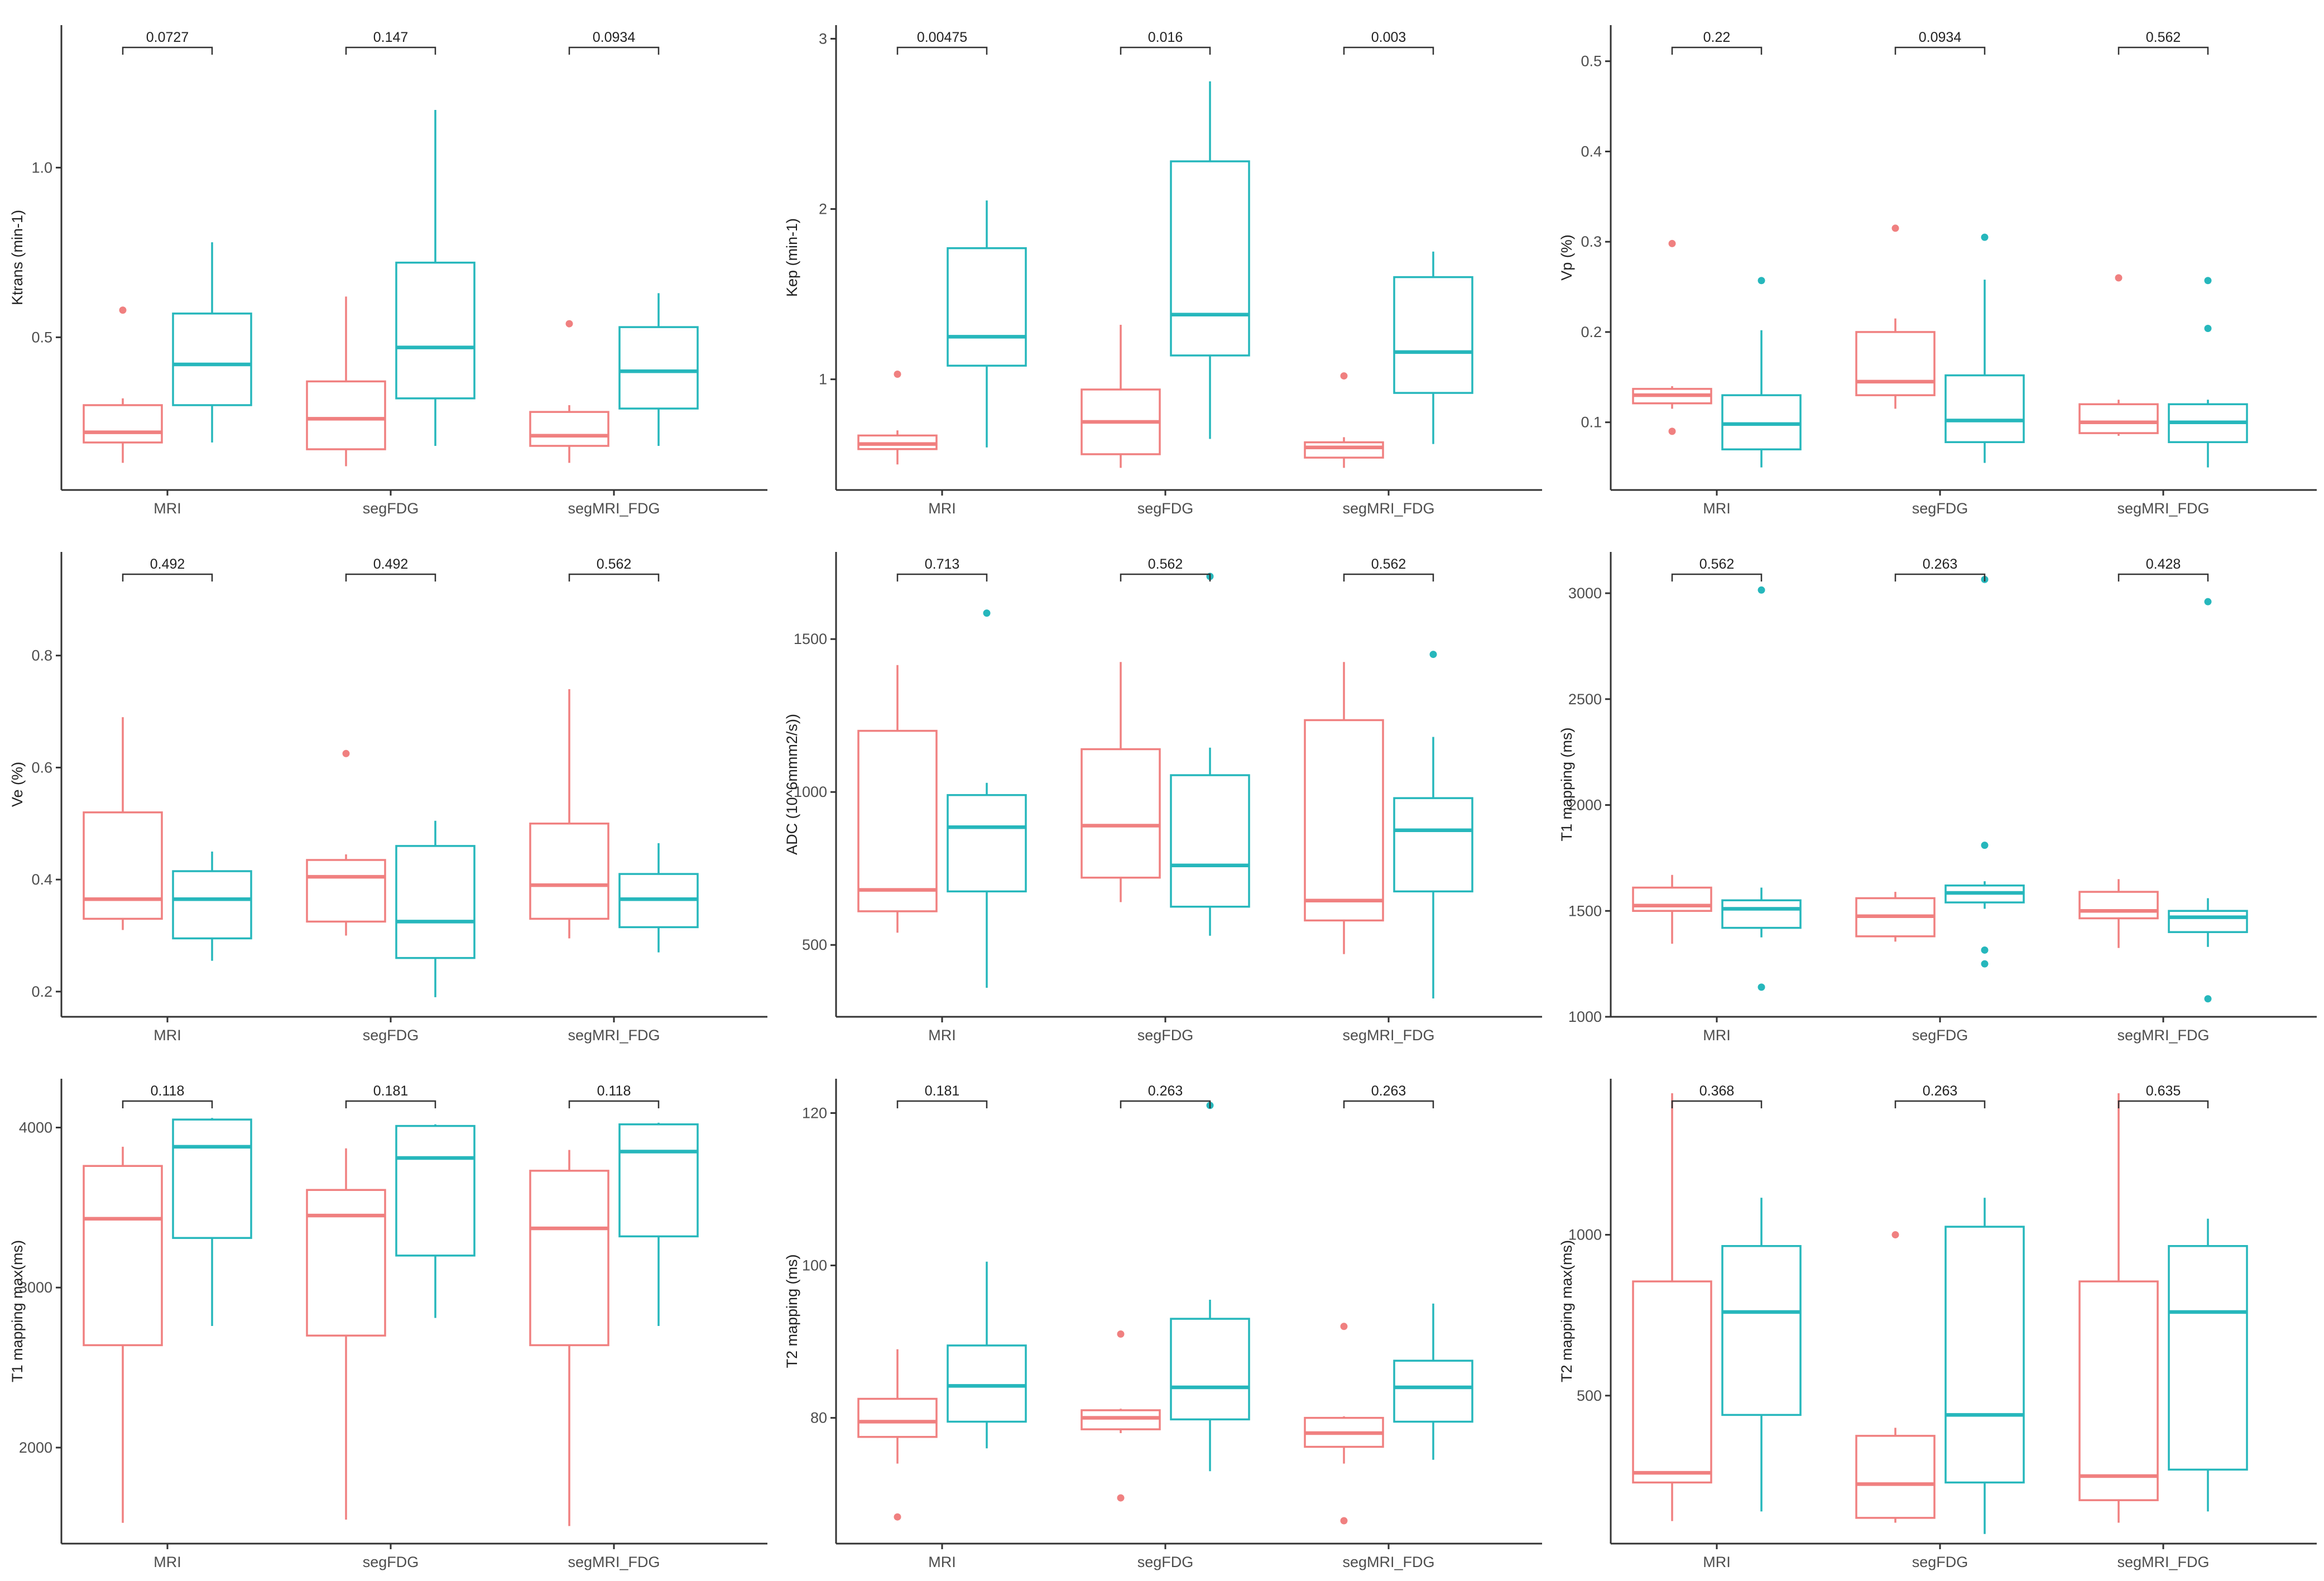  What do you see at coordinates (391, 37) in the screenshot?
I see `p-value-label: 0.147` at bounding box center [391, 37].